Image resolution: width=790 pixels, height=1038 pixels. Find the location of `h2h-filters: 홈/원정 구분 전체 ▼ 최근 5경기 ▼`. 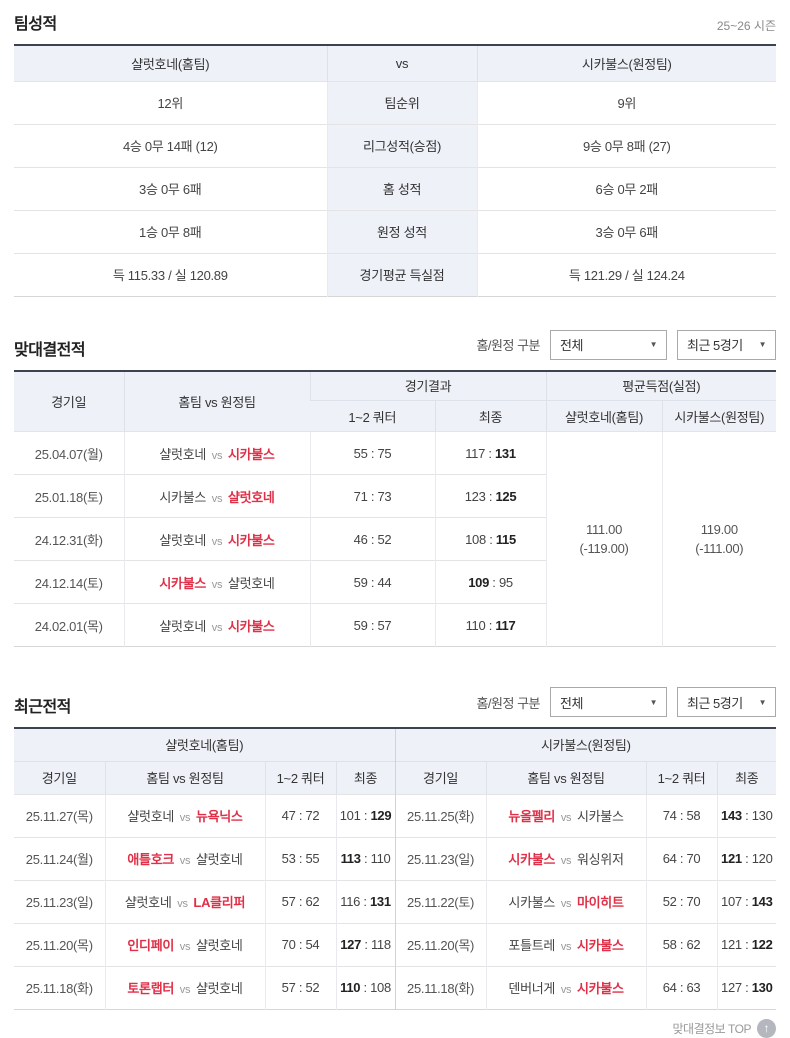

h2h-filters: 홈/원정 구분 전체 ▼ 최근 5경기 ▼ is located at coordinates (626, 344).